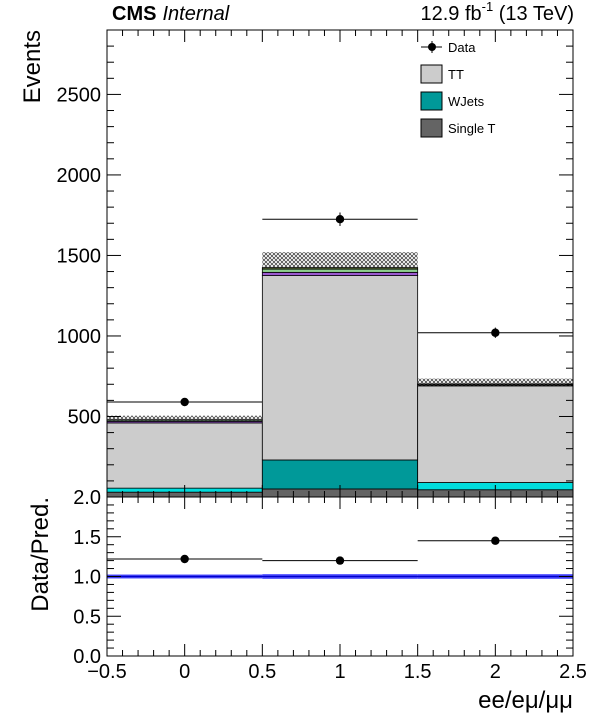  What do you see at coordinates (262, 672) in the screenshot?
I see `xtick-label-2: 0.5` at bounding box center [262, 672].